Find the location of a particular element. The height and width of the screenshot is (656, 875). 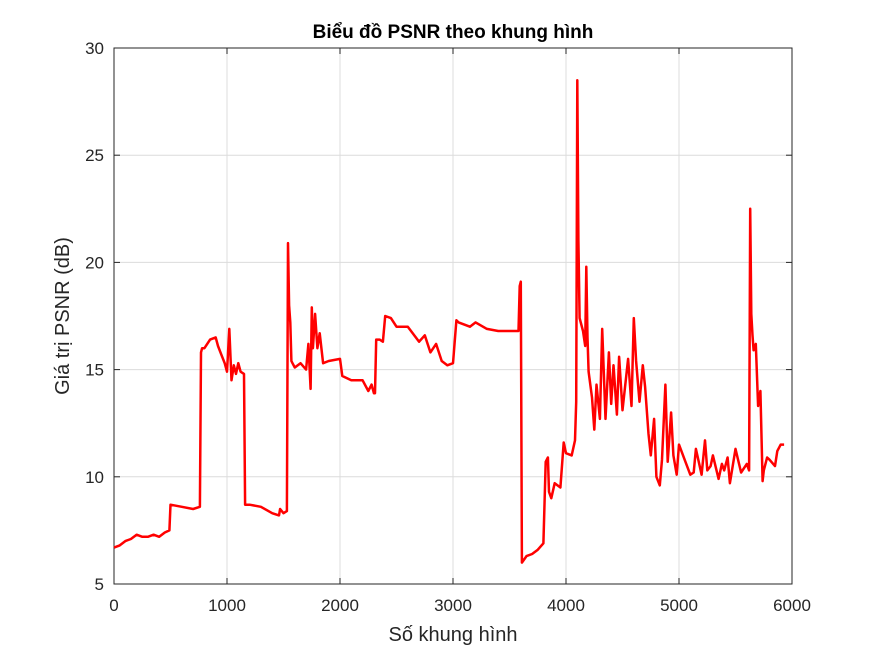

x-tick-label: 2000 is located at coordinates (340, 605).